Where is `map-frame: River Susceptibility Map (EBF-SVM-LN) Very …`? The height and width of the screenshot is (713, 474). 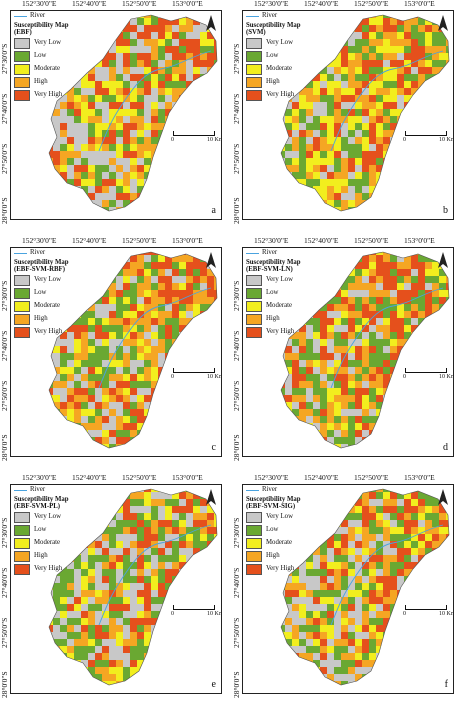
map-frame: River Susceptibility Map (EBF-SVM-LN) Very … is located at coordinates (348, 352).